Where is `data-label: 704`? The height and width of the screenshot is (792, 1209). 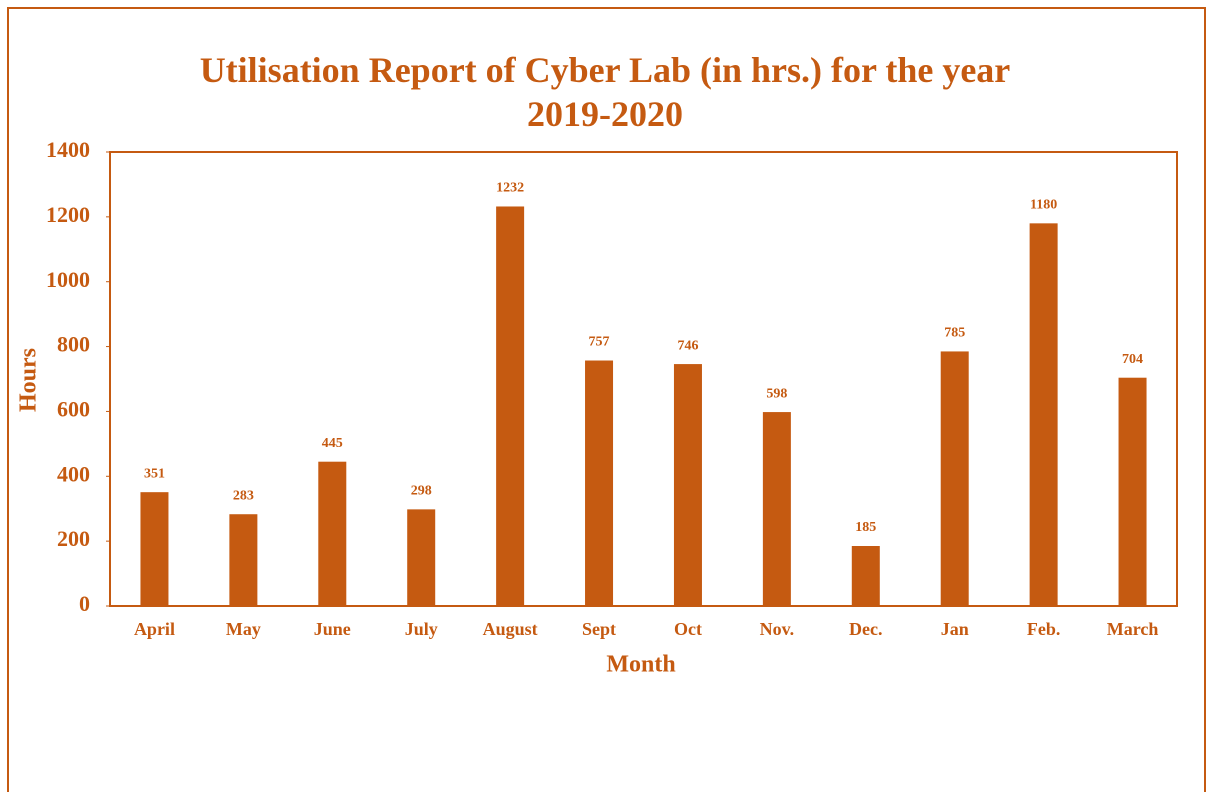
data-label: 704 is located at coordinates (1132, 359).